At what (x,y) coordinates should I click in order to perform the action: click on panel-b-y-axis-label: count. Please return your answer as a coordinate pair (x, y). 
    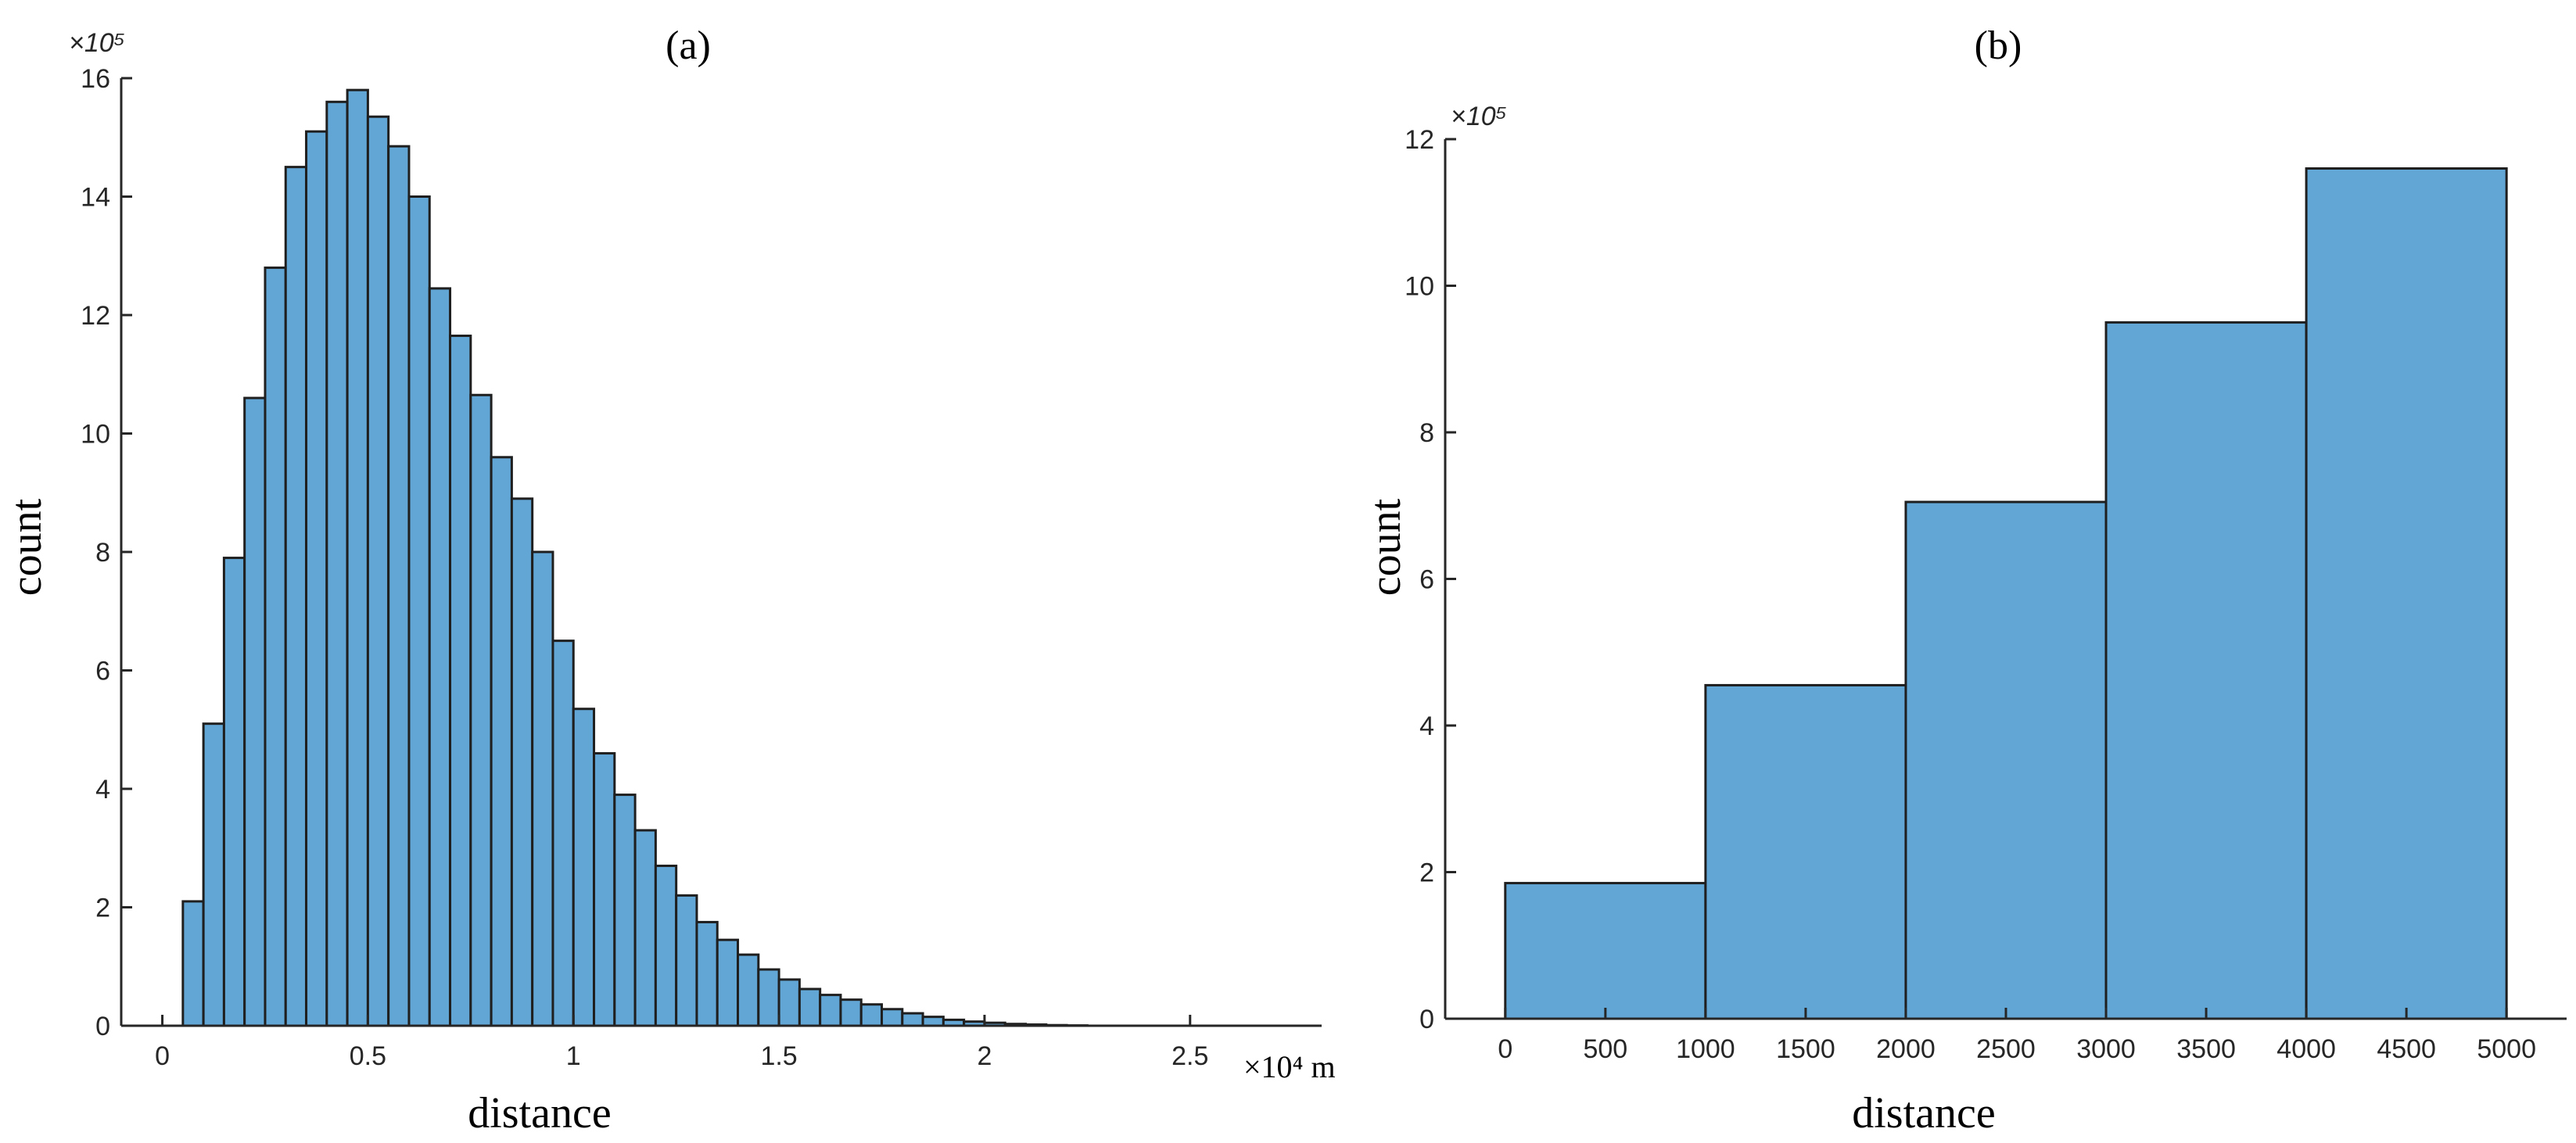
    Looking at the image, I should click on (1386, 547).